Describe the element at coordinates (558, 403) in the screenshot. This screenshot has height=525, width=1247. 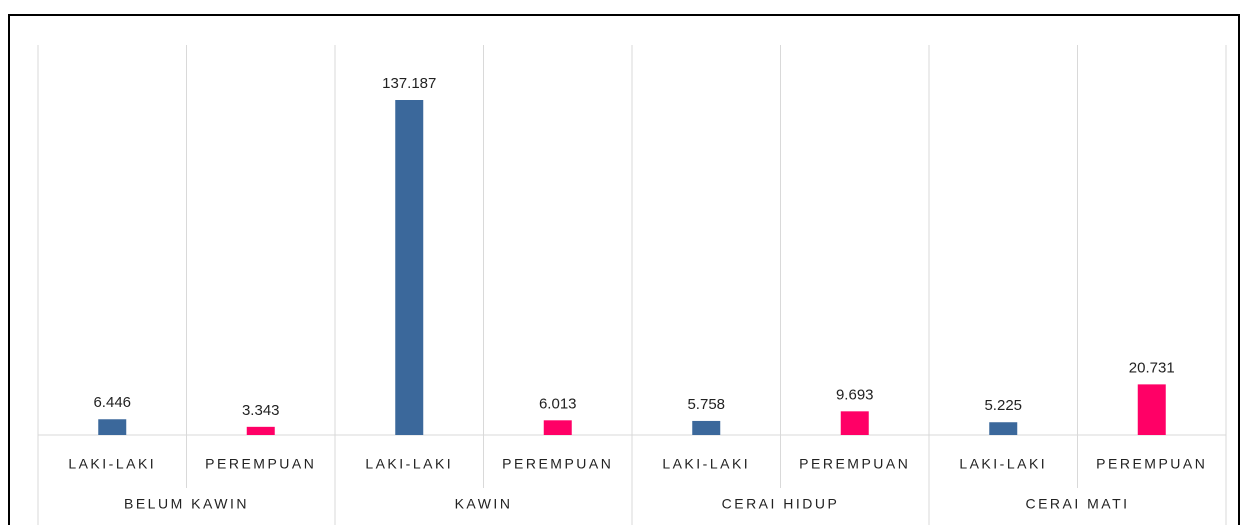
I see `data-label: 6.013` at that location.